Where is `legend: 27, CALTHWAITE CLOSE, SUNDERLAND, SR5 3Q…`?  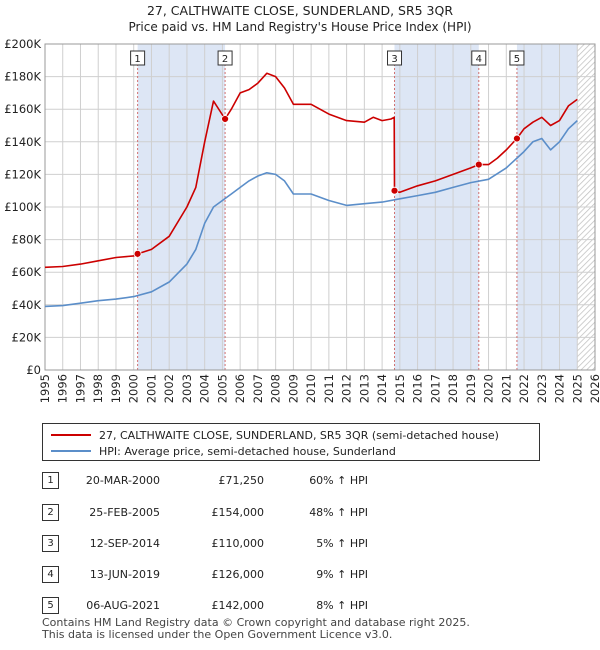 legend: 27, CALTHWAITE CLOSE, SUNDERLAND, SR5 3Q… is located at coordinates (291, 442).